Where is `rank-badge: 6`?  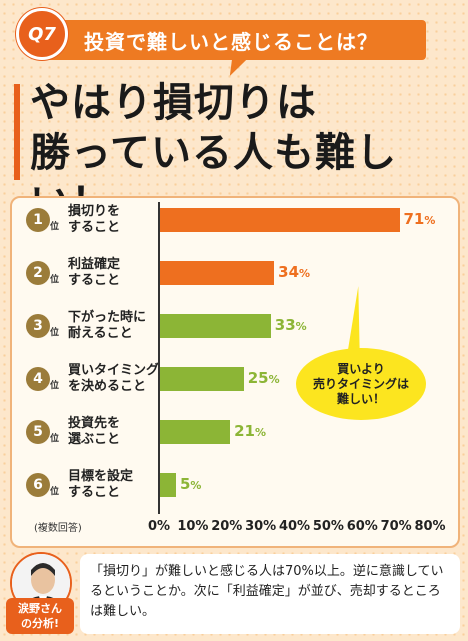 rank-badge: 6 is located at coordinates (38, 485).